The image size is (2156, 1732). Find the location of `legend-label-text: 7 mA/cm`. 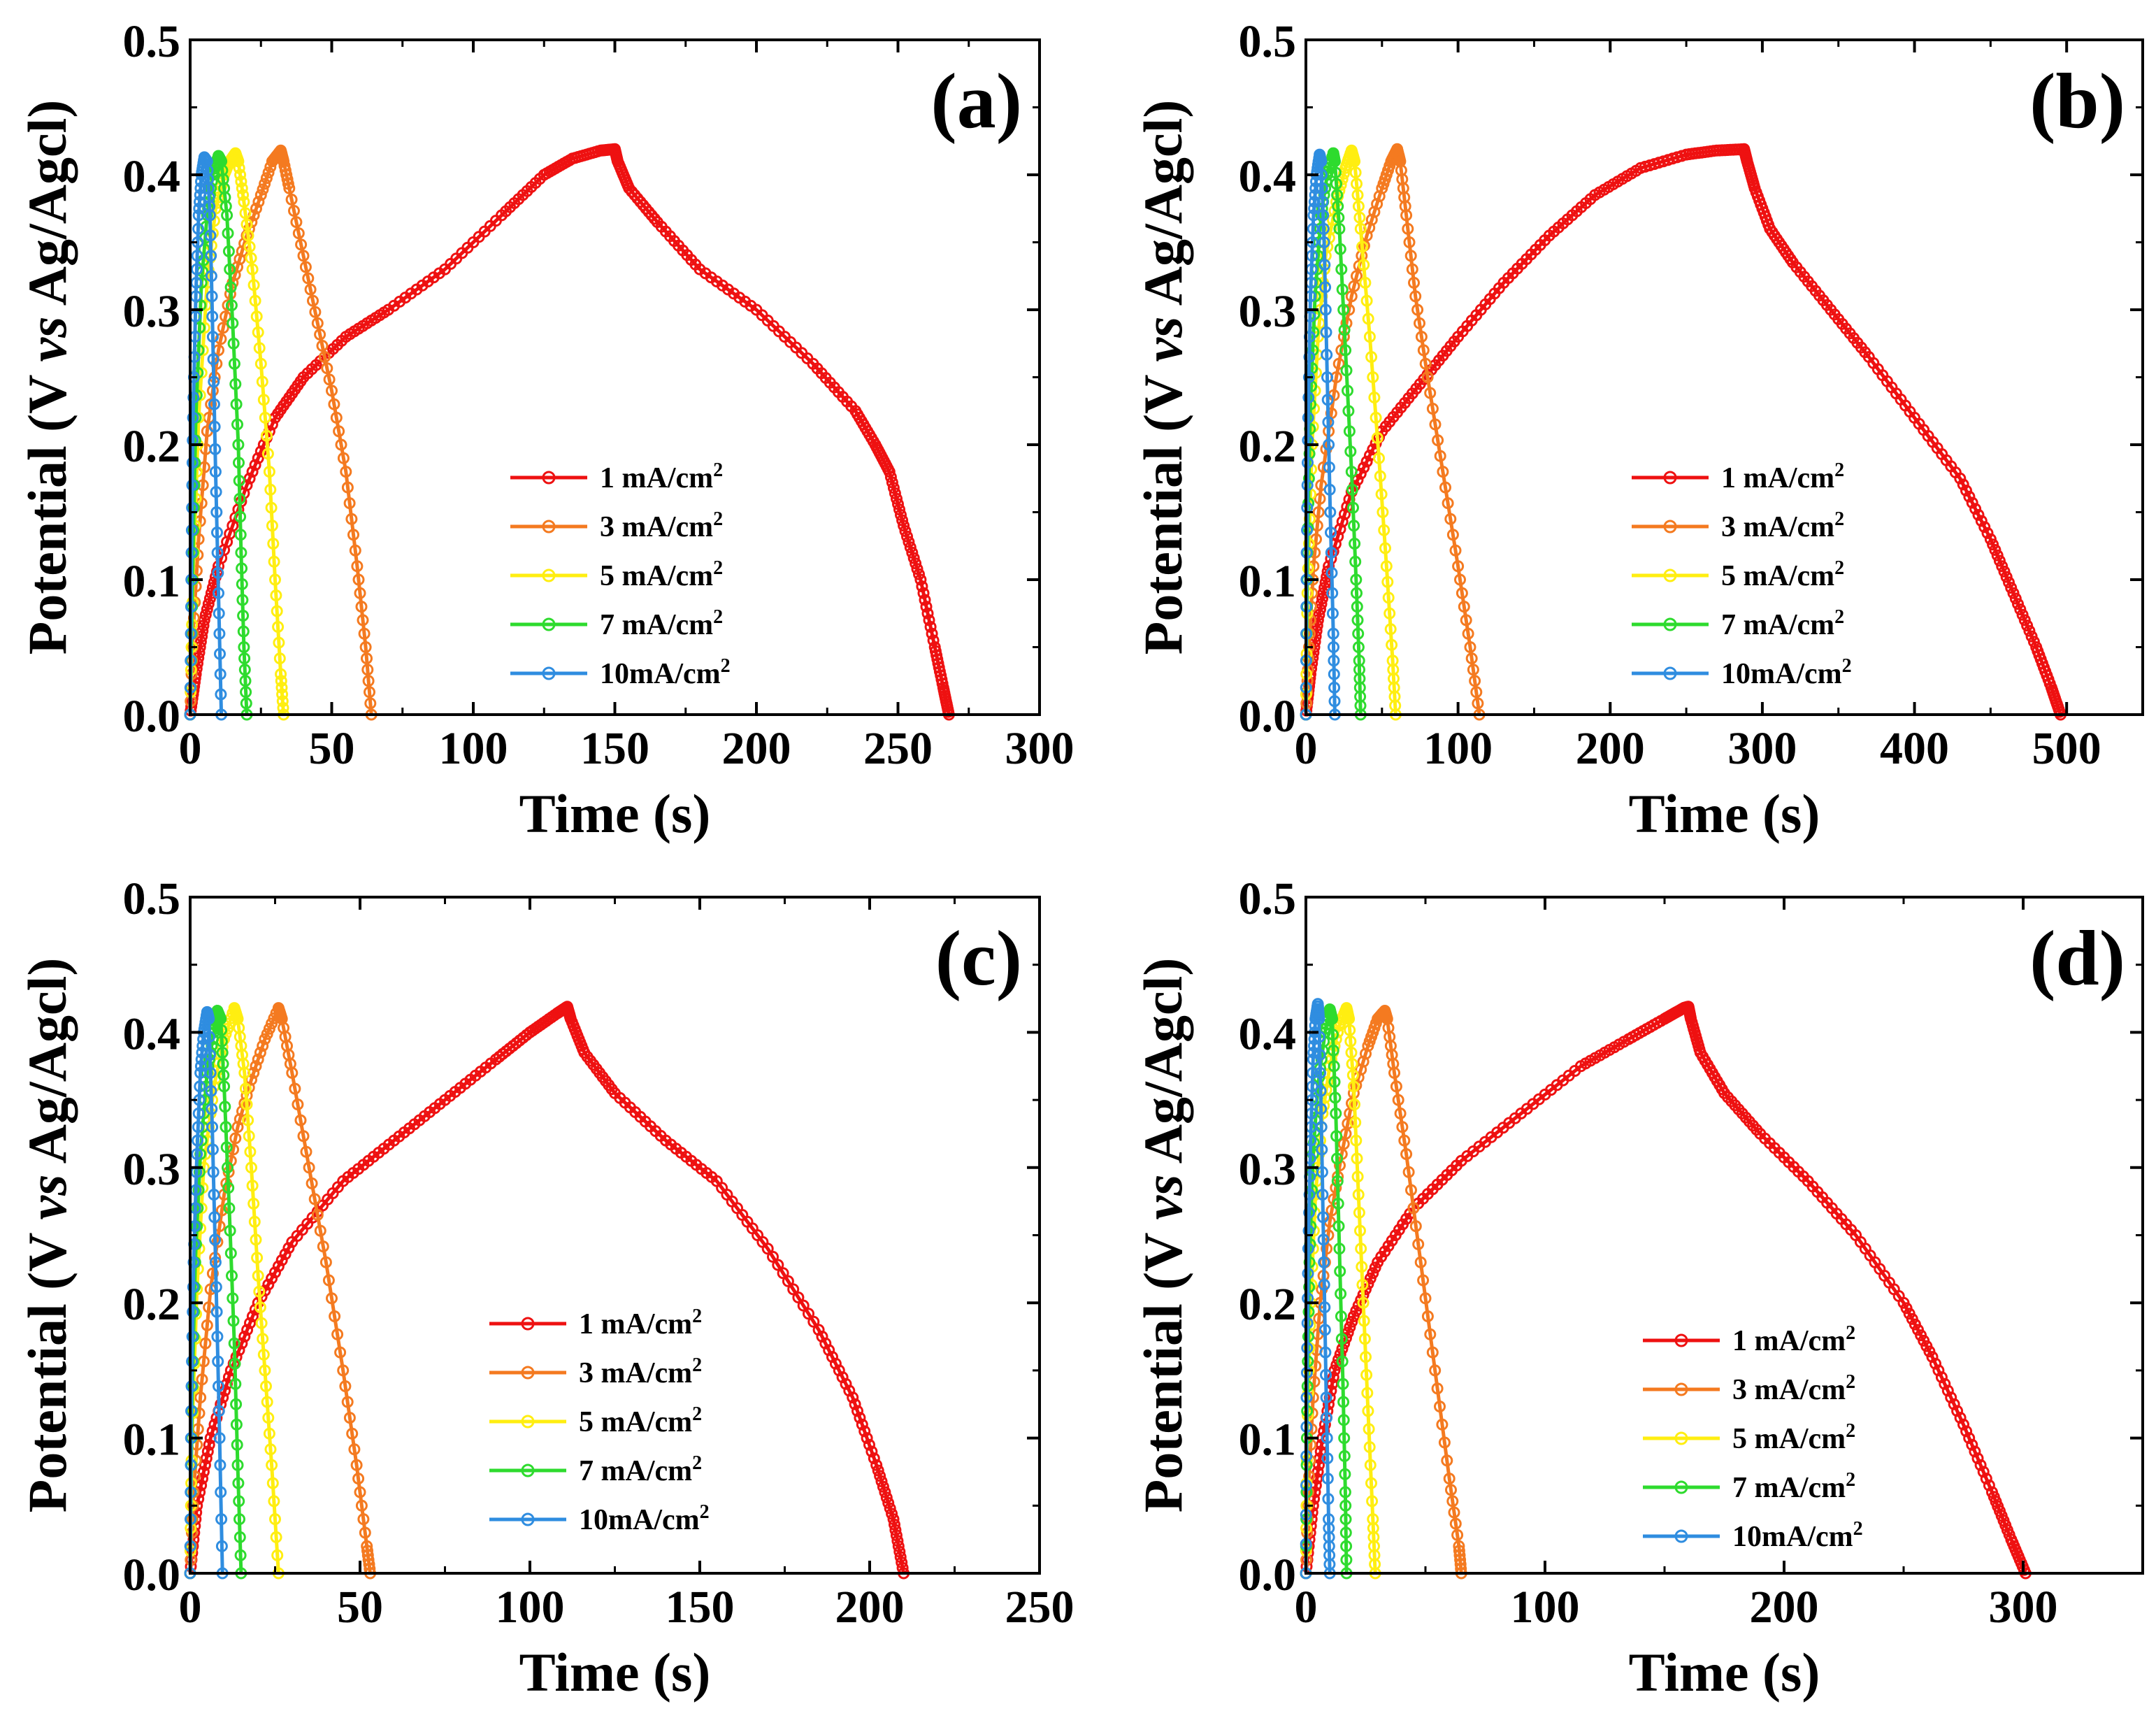

legend-label-text: 7 mA/cm is located at coordinates (656, 625).